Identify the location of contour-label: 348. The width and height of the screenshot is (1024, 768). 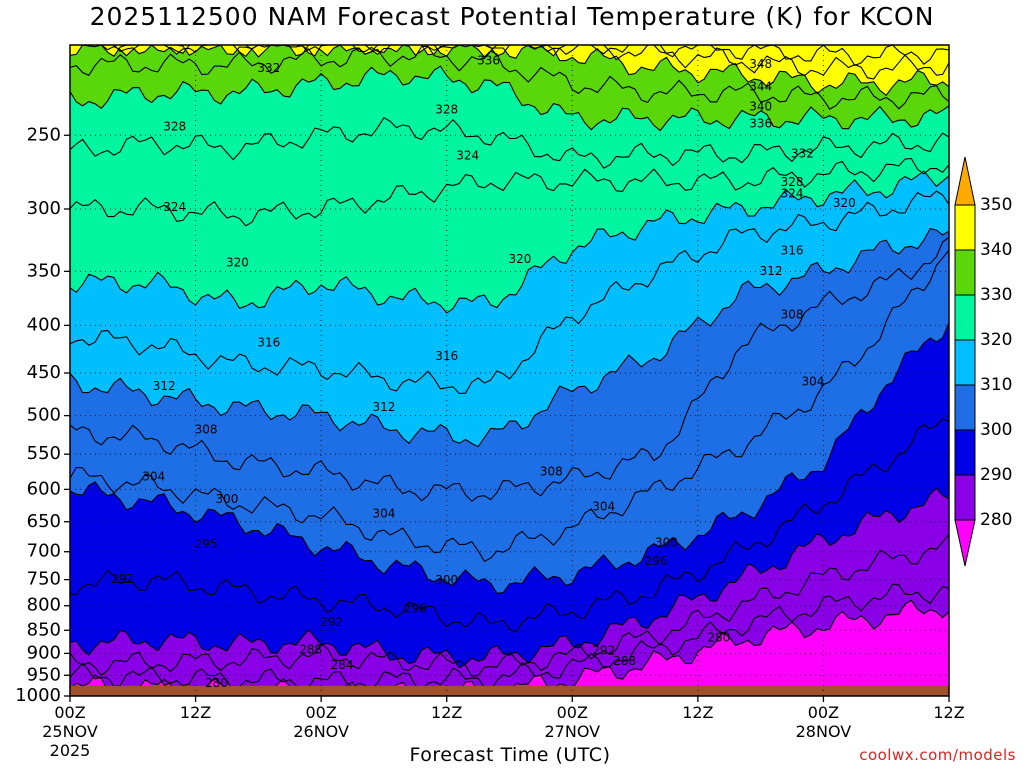
(760, 64).